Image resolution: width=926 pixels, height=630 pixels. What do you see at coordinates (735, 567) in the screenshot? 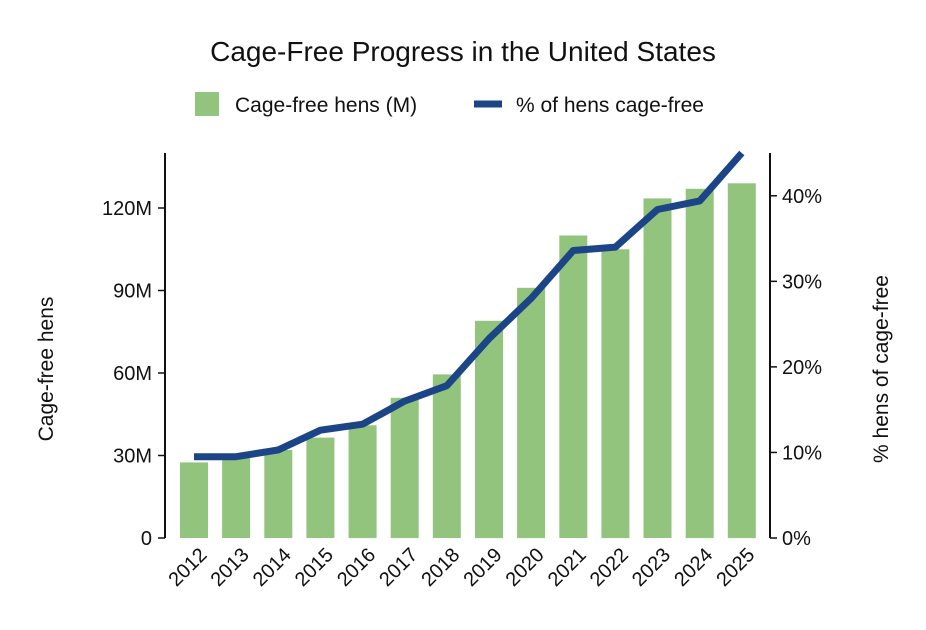
I see `x-tick-label: 2025` at bounding box center [735, 567].